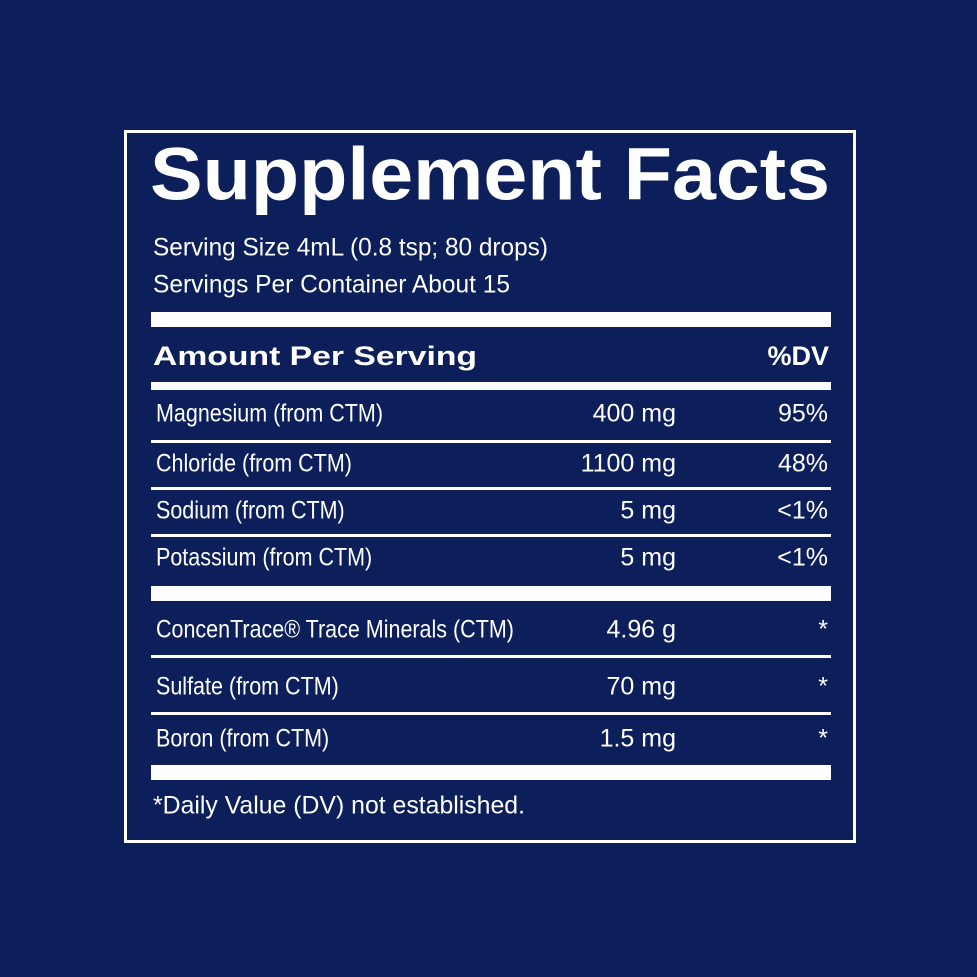  What do you see at coordinates (641, 630) in the screenshot?
I see `amount: 4.96 g` at bounding box center [641, 630].